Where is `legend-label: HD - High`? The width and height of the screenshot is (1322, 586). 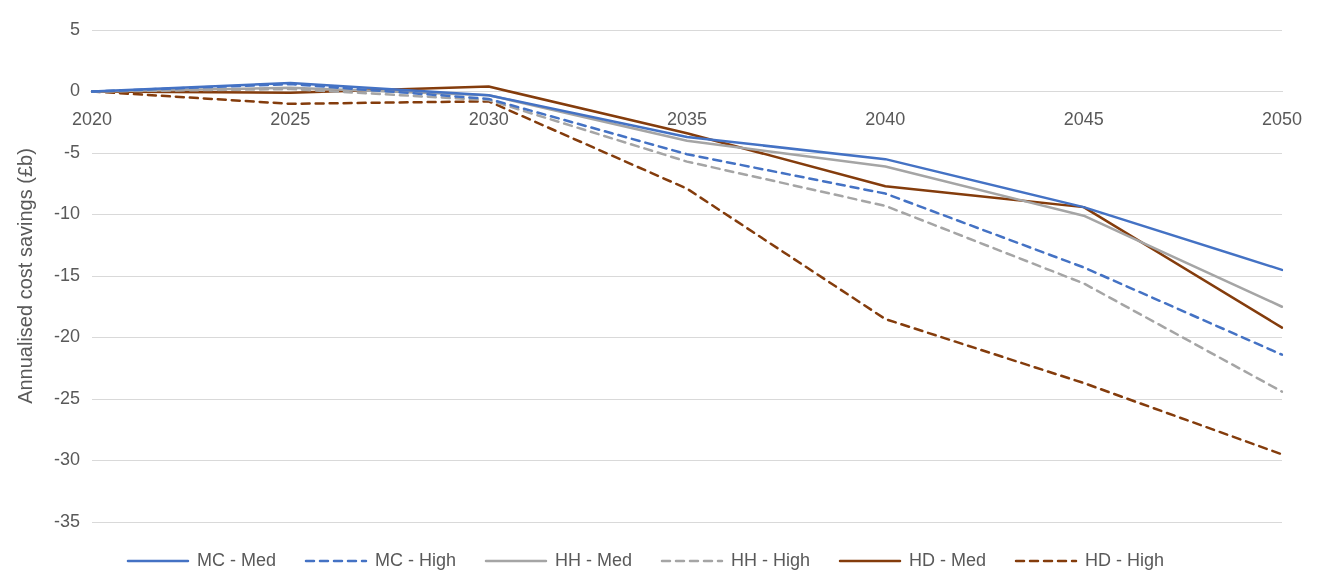
legend-label: HD - High is located at coordinates (1125, 559).